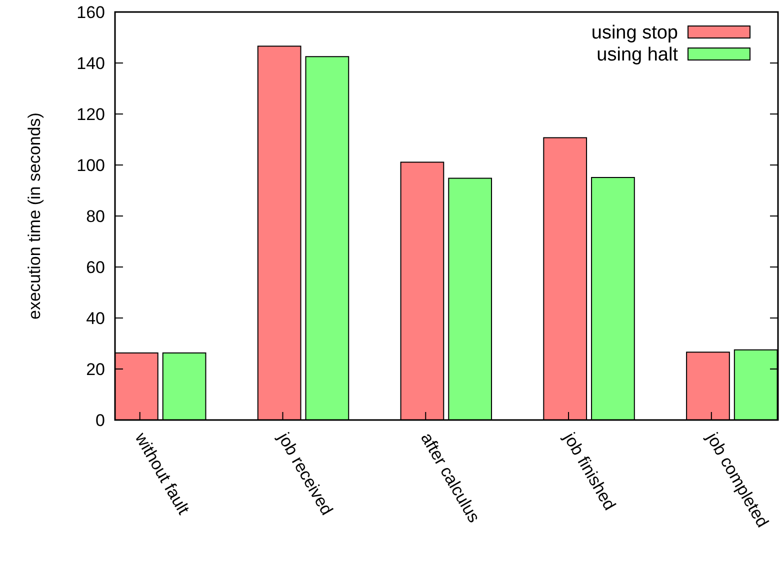  What do you see at coordinates (95, 369) in the screenshot?
I see `y-tick-label: 20` at bounding box center [95, 369].